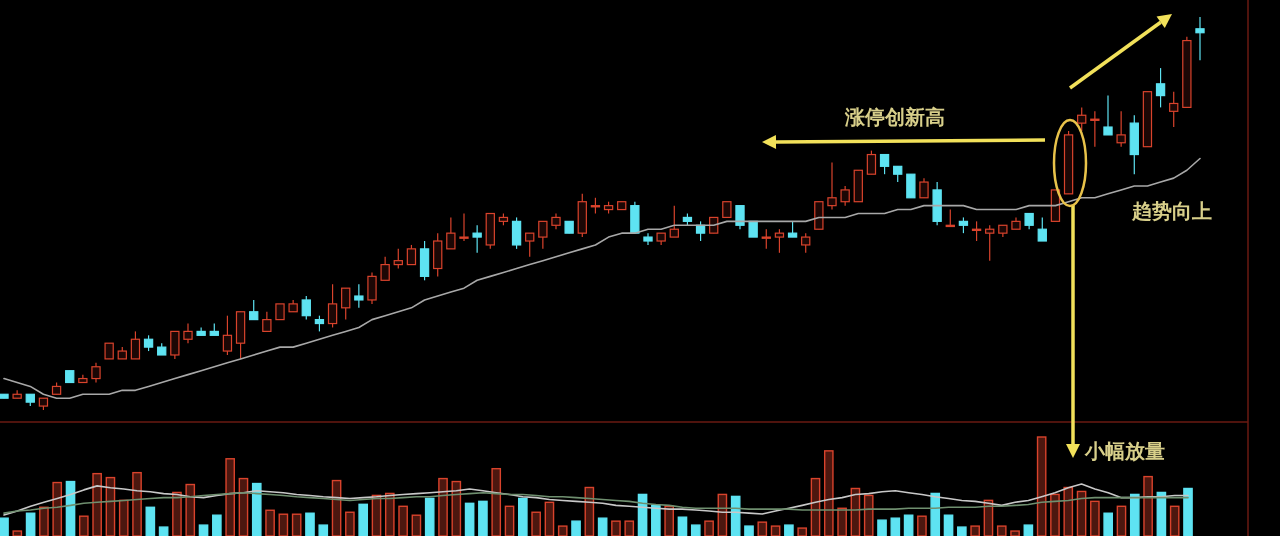 The width and height of the screenshot is (1280, 536). Describe the element at coordinates (1124, 451) in the screenshot. I see `annotation: 小幅放量` at that location.